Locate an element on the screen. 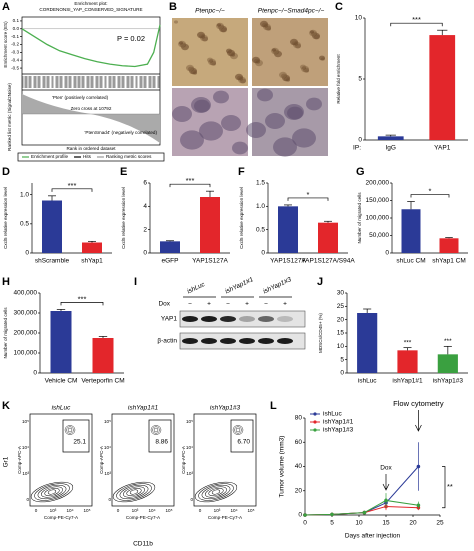 The height and width of the screenshot is (551, 474). x-tick-label: 20 is located at coordinates (413, 523).